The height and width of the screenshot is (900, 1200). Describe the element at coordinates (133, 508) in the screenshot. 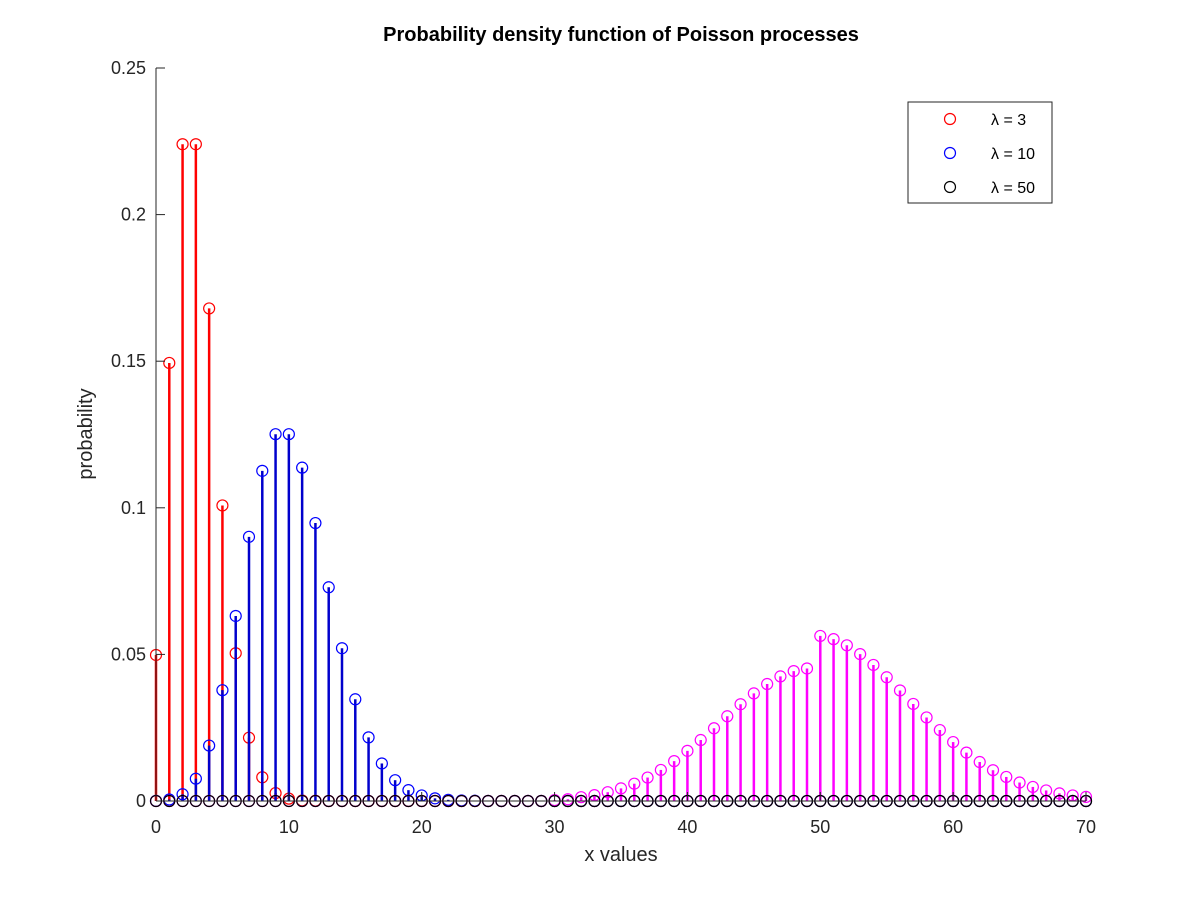

I see `y-tick-label: 0.1` at that location.